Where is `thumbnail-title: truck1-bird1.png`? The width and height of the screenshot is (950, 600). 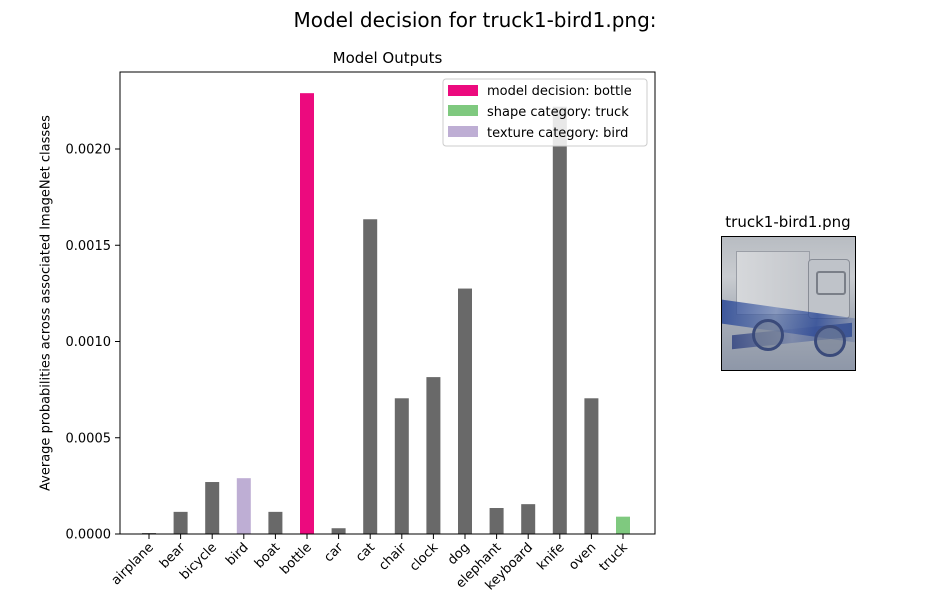 thumbnail-title: truck1-bird1.png is located at coordinates (788, 222).